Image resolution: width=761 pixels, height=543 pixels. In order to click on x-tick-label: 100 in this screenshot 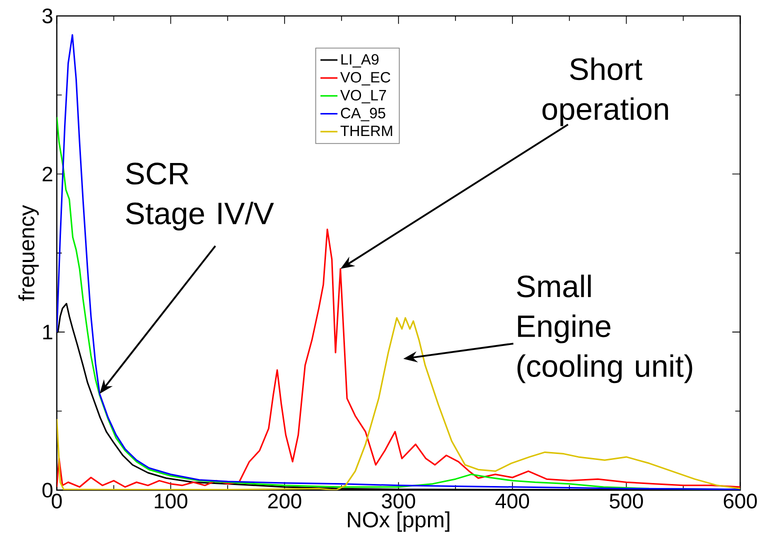, I will do `click(171, 501)`.